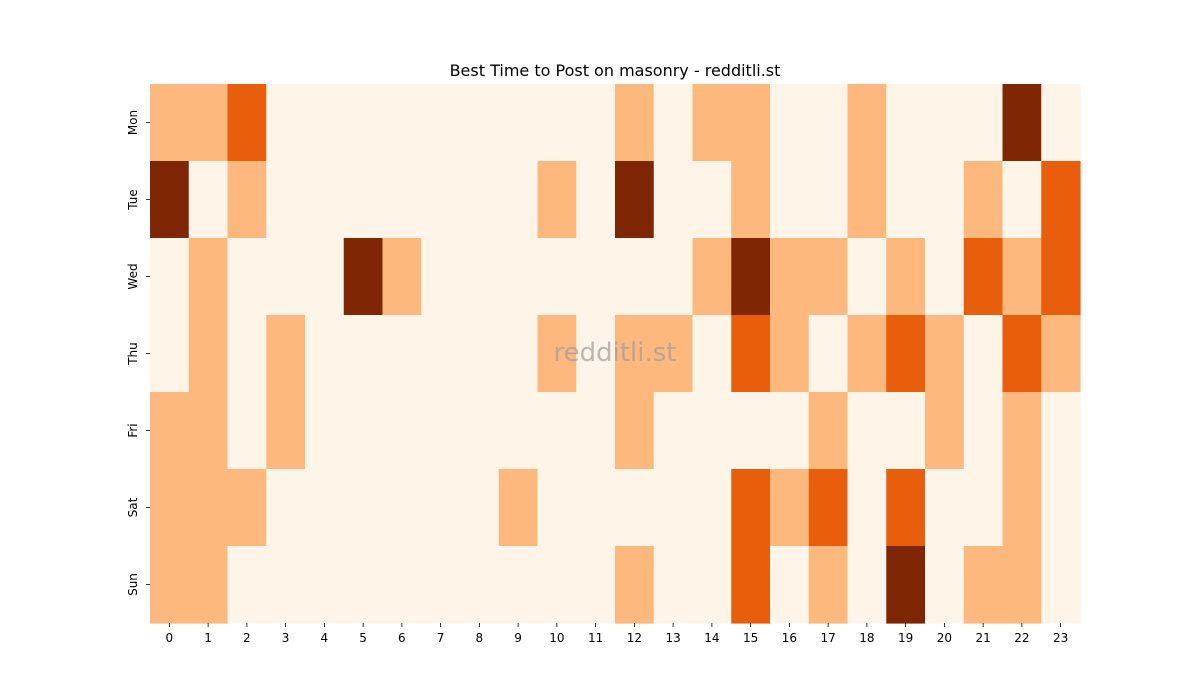  I want to click on x-tick-label: 20, so click(944, 638).